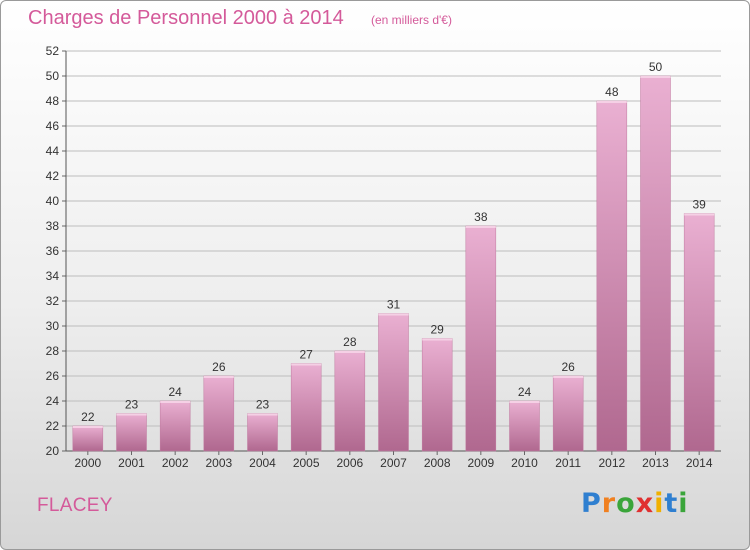  Describe the element at coordinates (350, 342) in the screenshot. I see `data-label: 28` at that location.